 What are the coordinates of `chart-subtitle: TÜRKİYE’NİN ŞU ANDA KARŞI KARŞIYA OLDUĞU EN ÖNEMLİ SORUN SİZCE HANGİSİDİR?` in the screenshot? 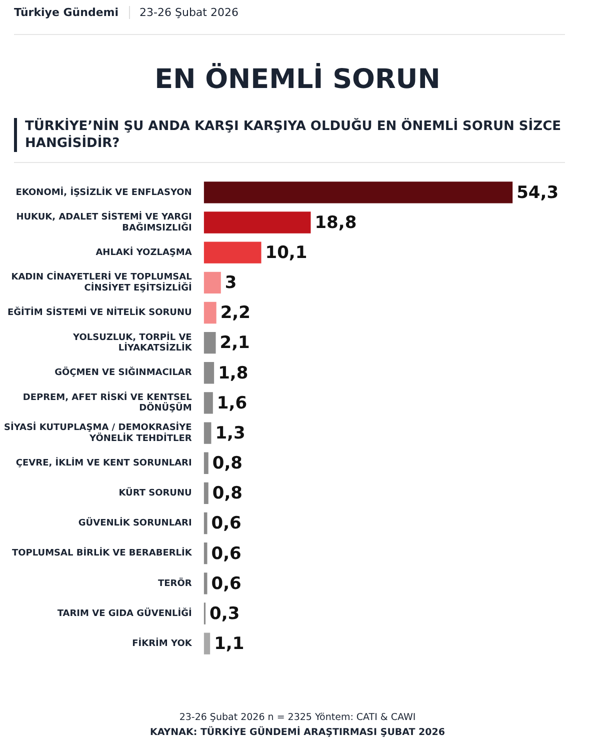 It's located at (289, 135).